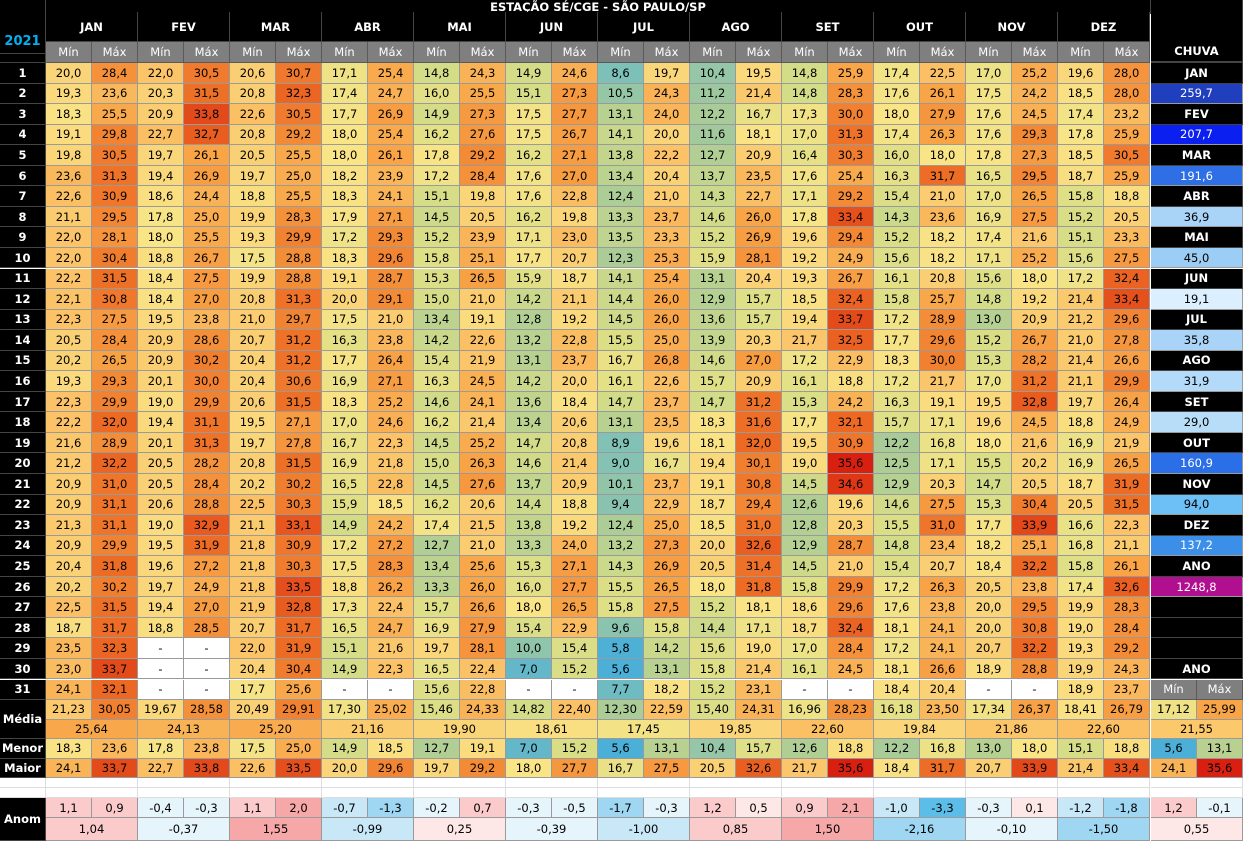  Describe the element at coordinates (1035, 237) in the screenshot. I see `daily-max-cell: 21,6` at that location.